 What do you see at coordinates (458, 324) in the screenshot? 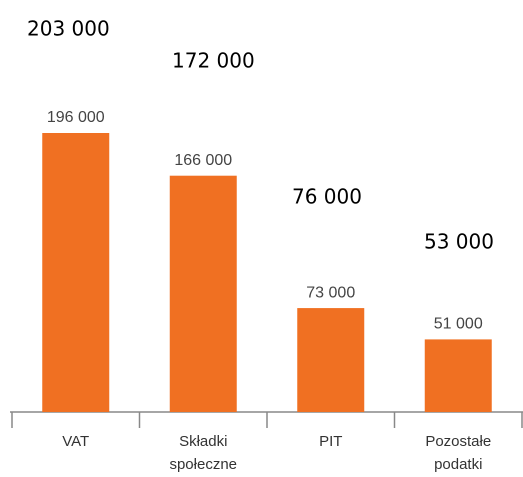
I see `value-label: 51 000` at bounding box center [458, 324].